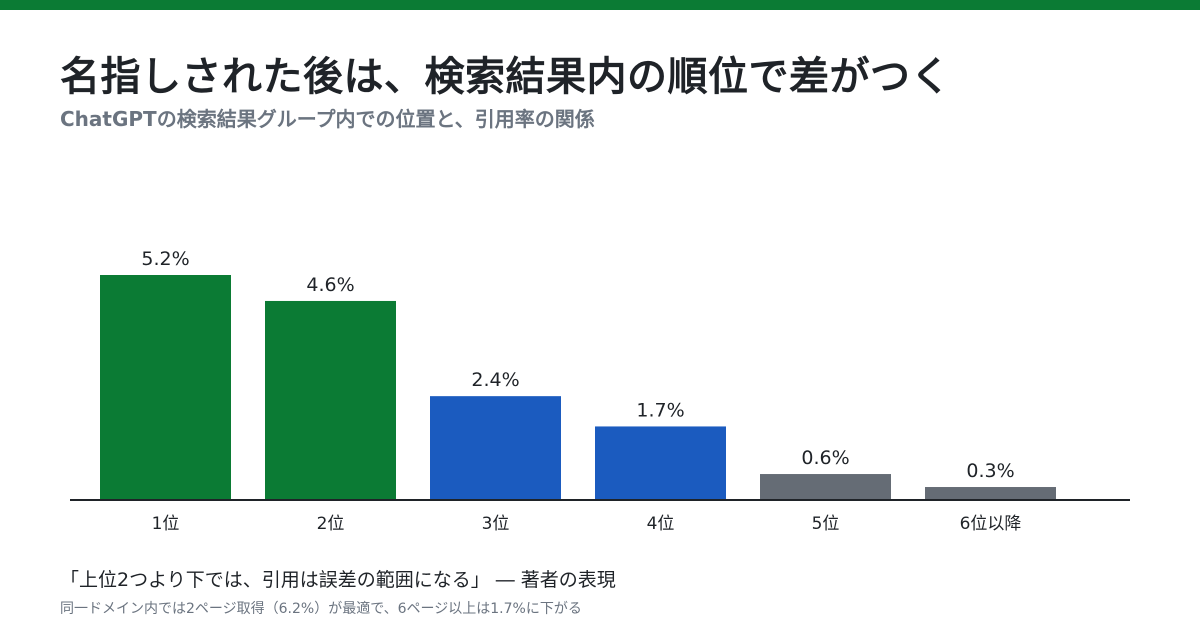  What do you see at coordinates (327, 119) in the screenshot?
I see `chart-subtitle: ChatGPTの検索結果グループ内での位置と、引用率の関係` at bounding box center [327, 119].